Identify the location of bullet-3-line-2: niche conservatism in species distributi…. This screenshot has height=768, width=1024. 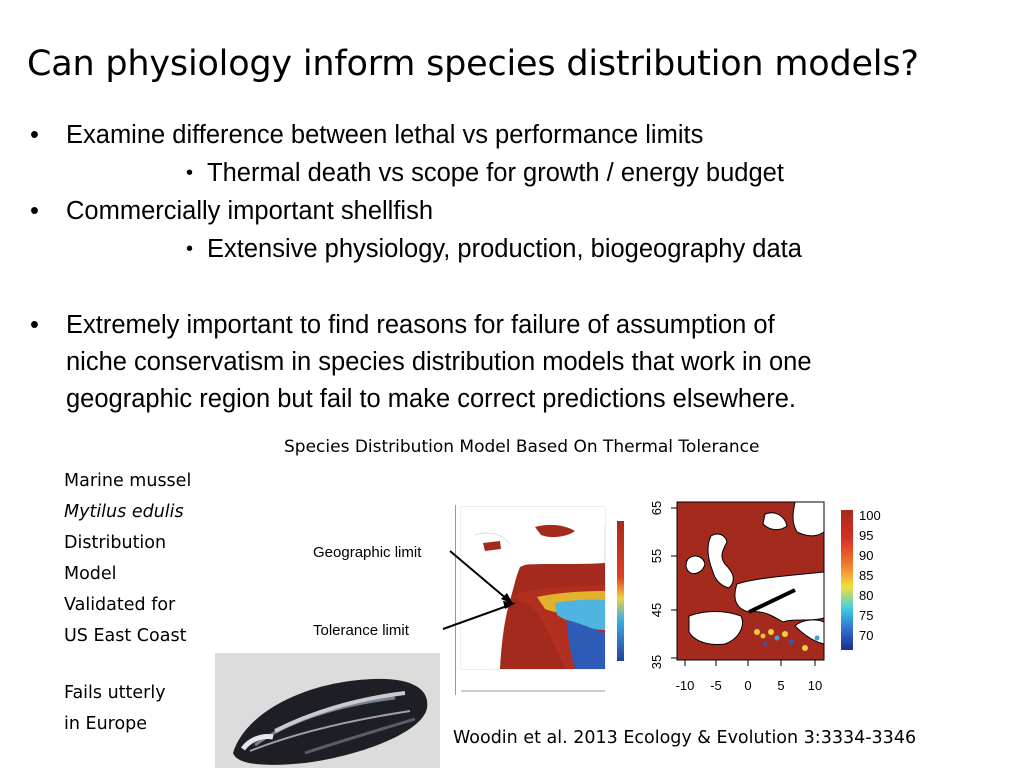
(439, 362).